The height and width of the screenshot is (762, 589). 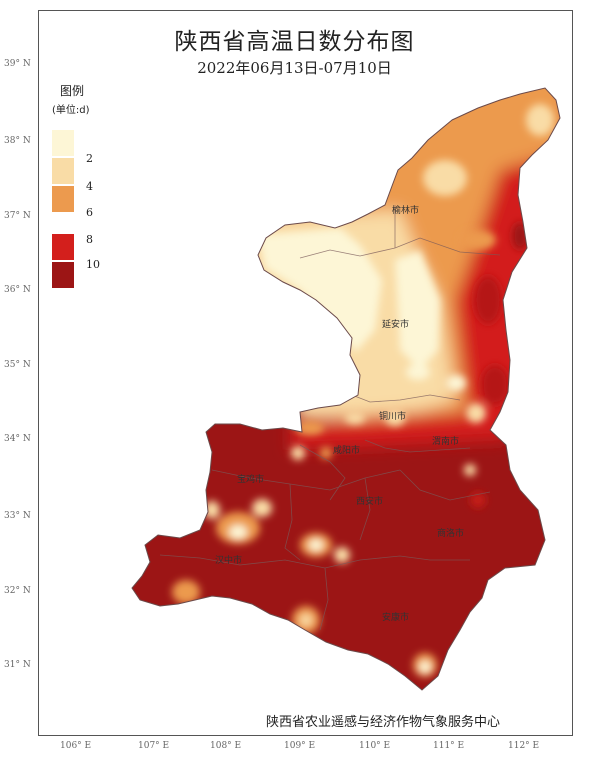 What do you see at coordinates (250, 479) in the screenshot?
I see `city-label-baoji: 宝鸡市` at bounding box center [250, 479].